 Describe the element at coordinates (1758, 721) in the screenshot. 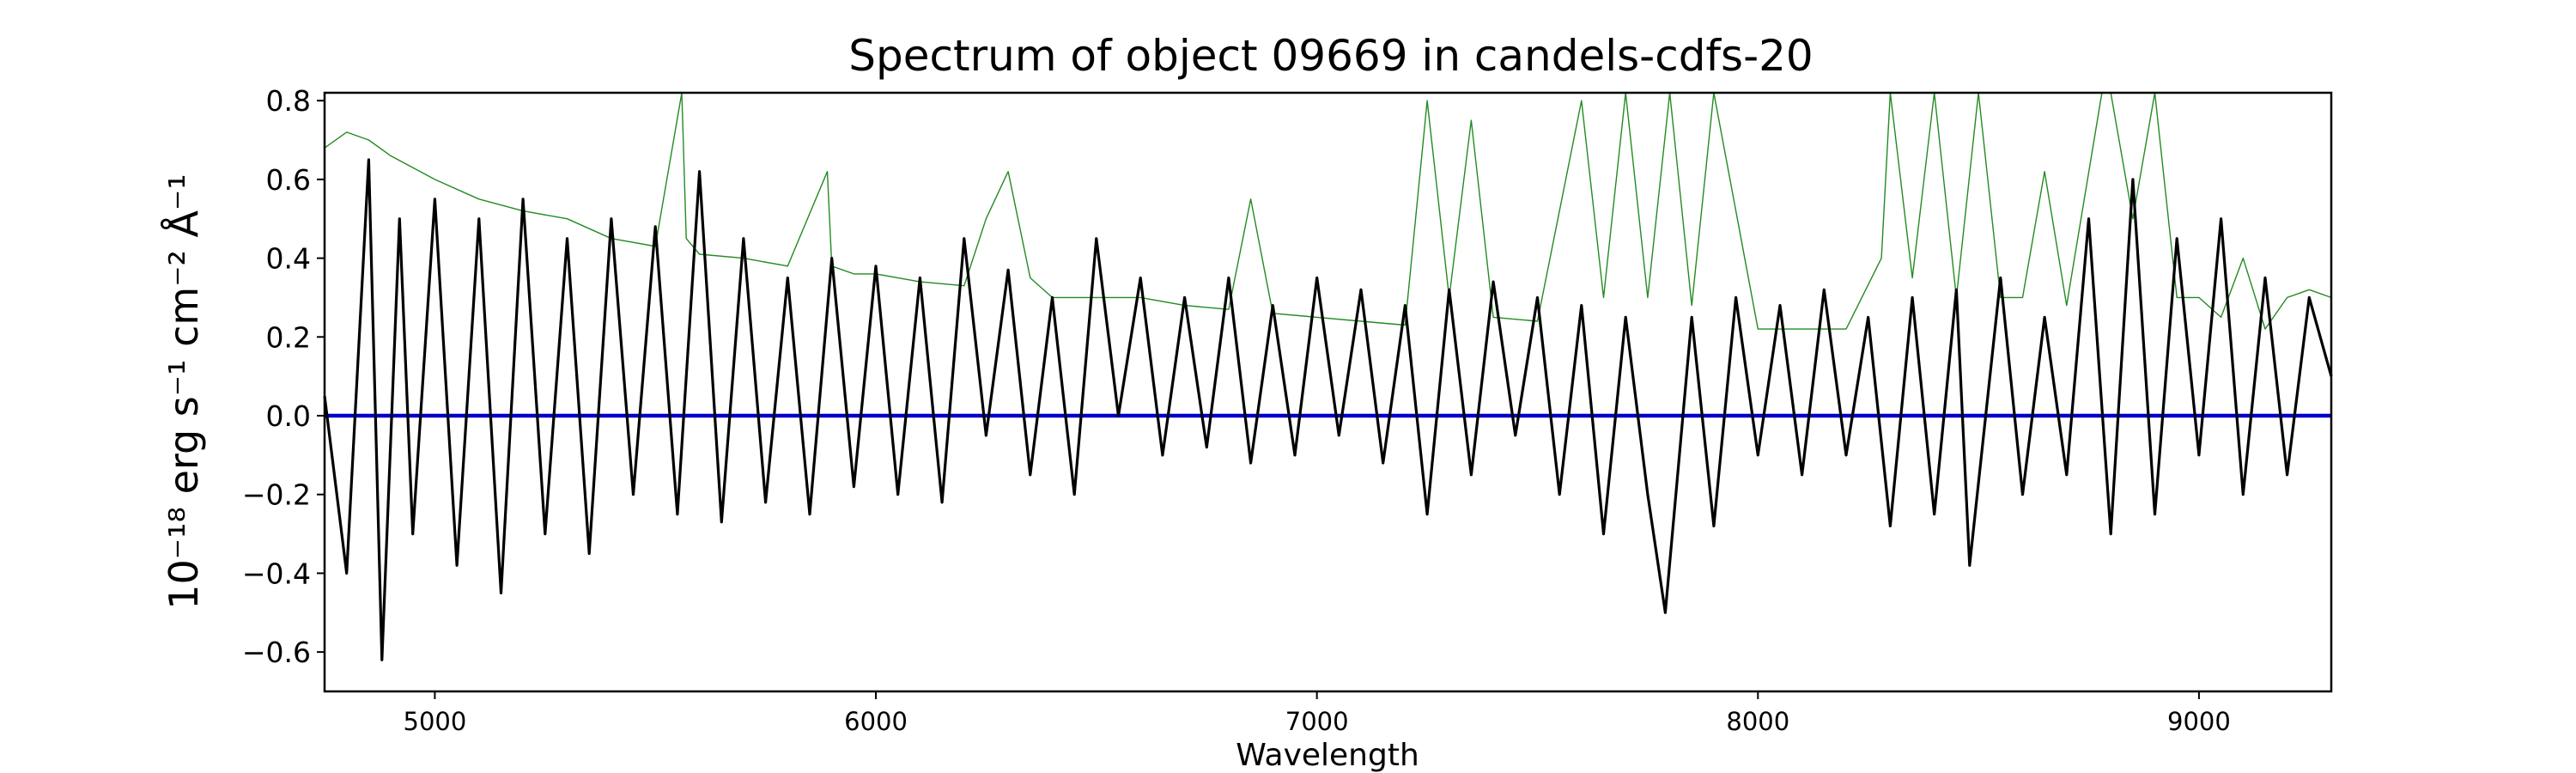

I see `x-tick-label: 8000` at that location.